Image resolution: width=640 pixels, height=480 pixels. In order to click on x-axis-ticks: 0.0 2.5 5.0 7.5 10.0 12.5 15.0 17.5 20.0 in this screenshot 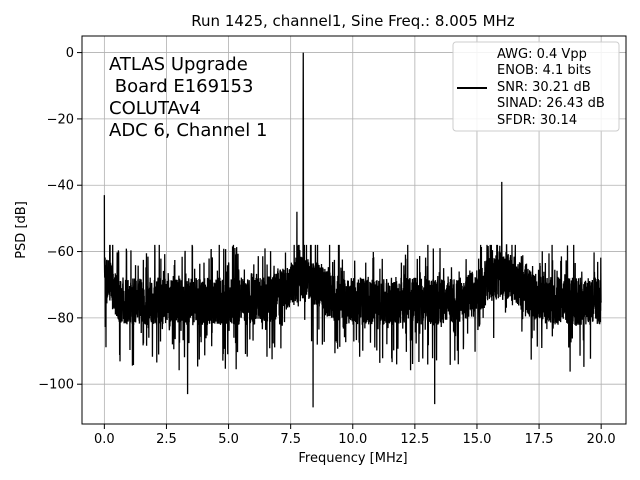, I will do `click(355, 435)`.